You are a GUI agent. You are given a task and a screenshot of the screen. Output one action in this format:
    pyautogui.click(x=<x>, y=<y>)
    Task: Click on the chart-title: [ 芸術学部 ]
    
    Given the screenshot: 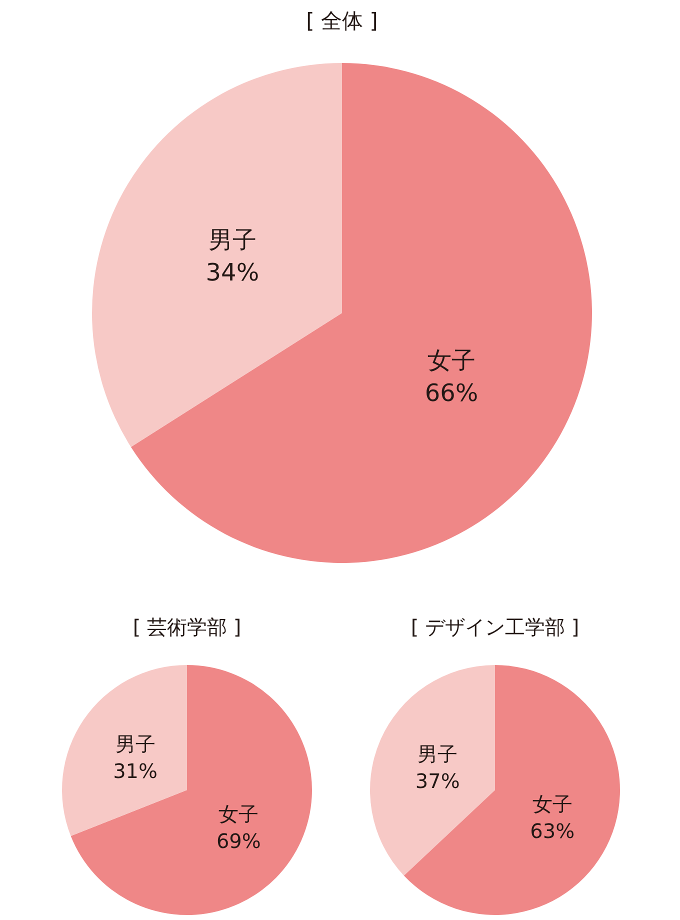 What is the action you would take?
    pyautogui.click(x=187, y=627)
    